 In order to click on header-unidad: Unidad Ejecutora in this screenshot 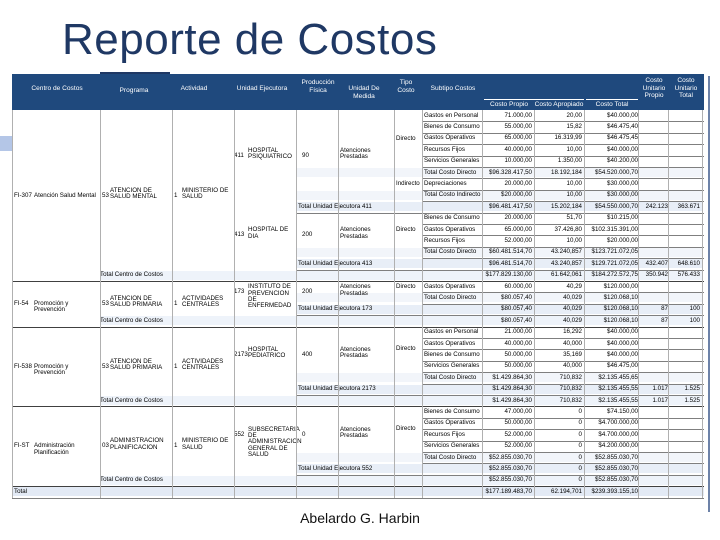, I will do `click(262, 88)`.